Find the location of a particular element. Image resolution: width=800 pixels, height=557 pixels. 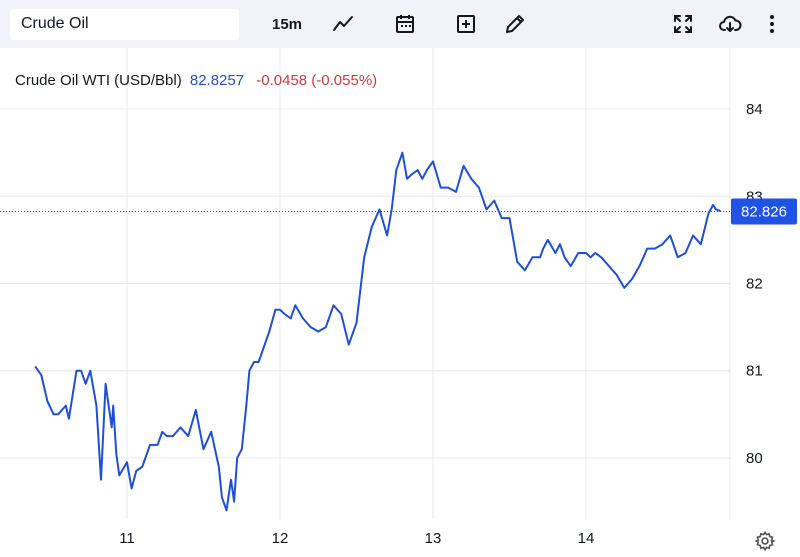

y-tick-label: 82 is located at coordinates (754, 284).